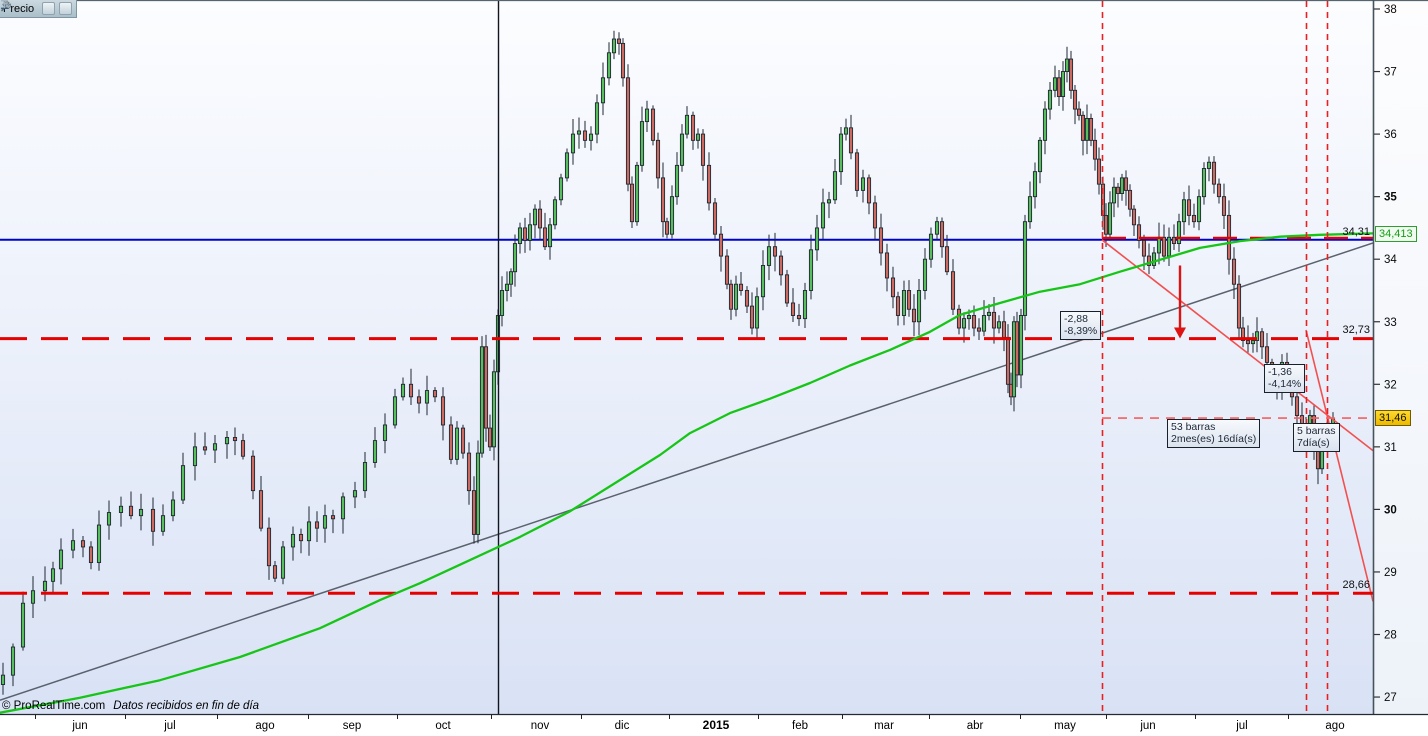 This screenshot has height=736, width=1428. What do you see at coordinates (1390, 323) in the screenshot?
I see `price-axis-label: 33` at bounding box center [1390, 323].